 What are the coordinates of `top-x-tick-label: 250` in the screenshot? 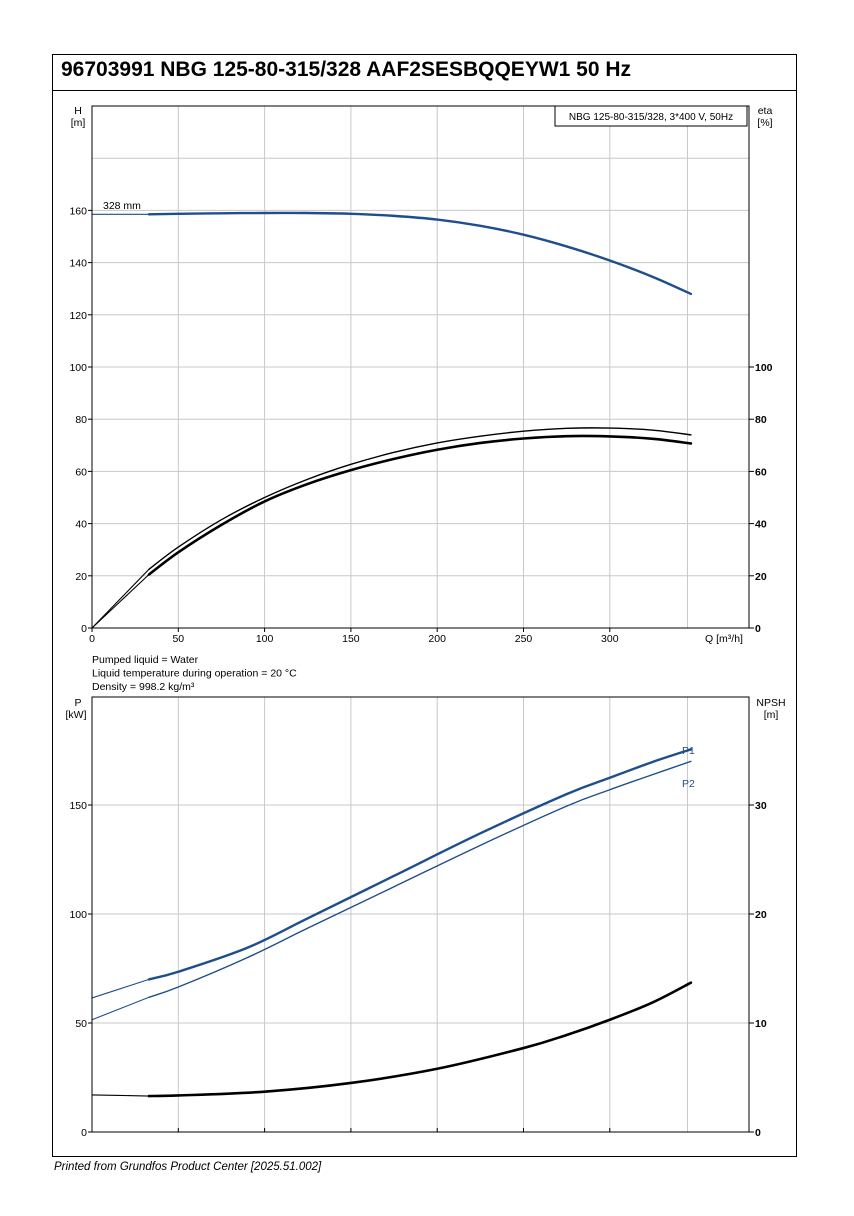 It's located at (524, 639).